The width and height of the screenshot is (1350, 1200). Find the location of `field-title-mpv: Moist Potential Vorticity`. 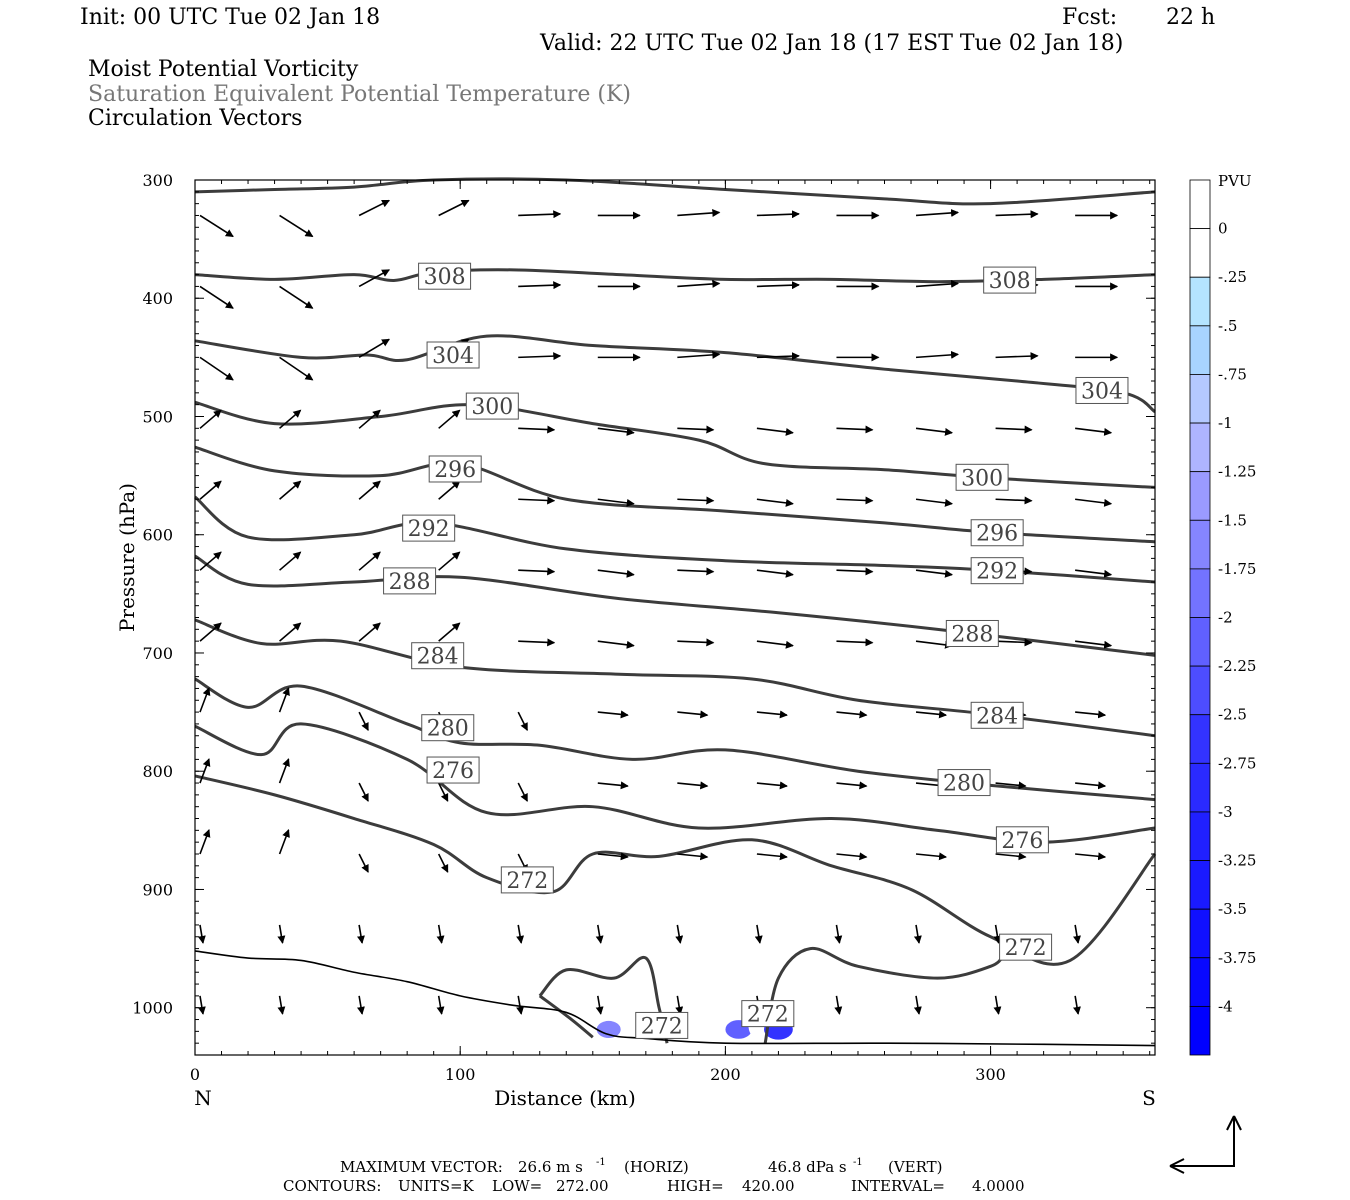

field-title-mpv: Moist Potential Vorticity is located at coordinates (223, 69).